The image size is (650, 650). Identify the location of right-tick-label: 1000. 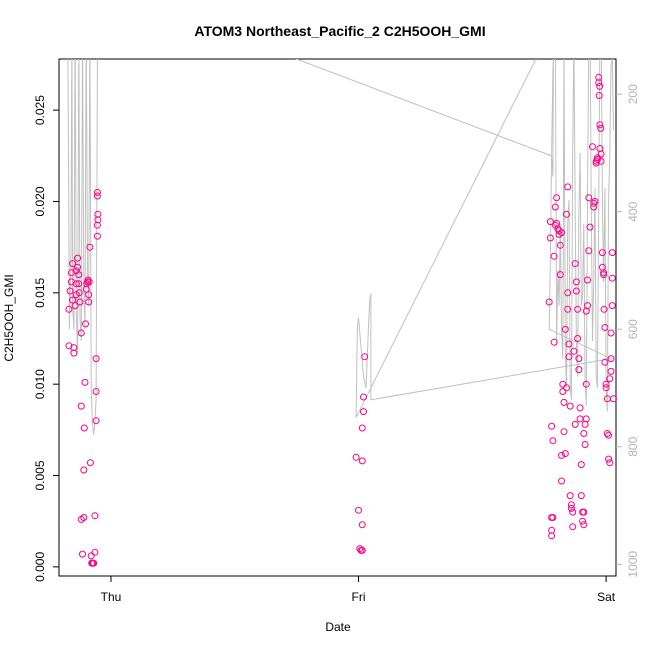
(633, 564).